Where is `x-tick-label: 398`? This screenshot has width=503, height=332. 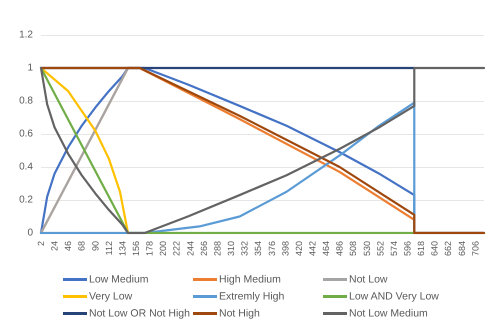 x-tick-label: 398 is located at coordinates (285, 248).